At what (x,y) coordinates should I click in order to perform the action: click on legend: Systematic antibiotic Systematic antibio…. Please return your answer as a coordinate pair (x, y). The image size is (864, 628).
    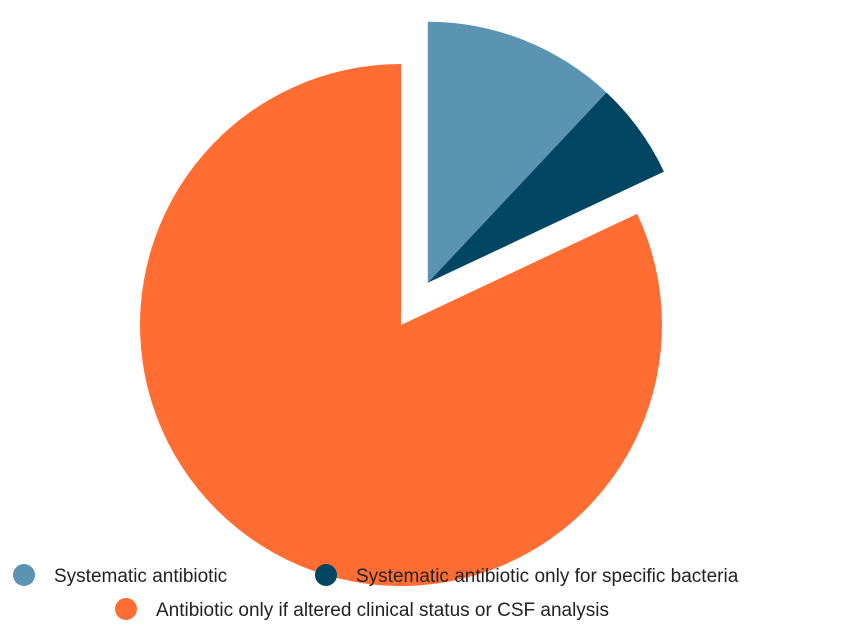
    Looking at the image, I should click on (376, 592).